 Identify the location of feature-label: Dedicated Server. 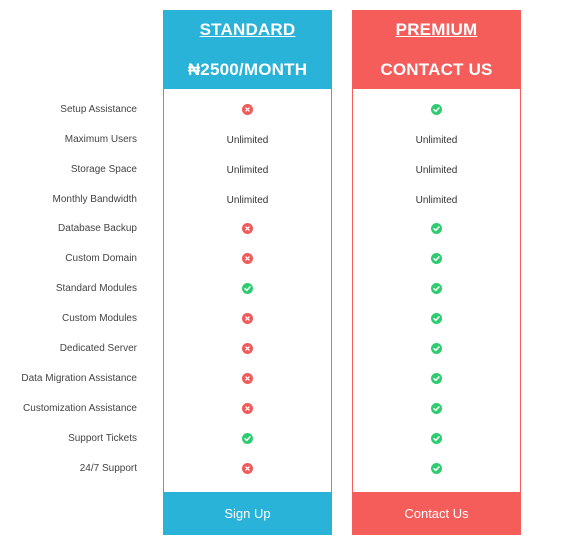
(98, 348).